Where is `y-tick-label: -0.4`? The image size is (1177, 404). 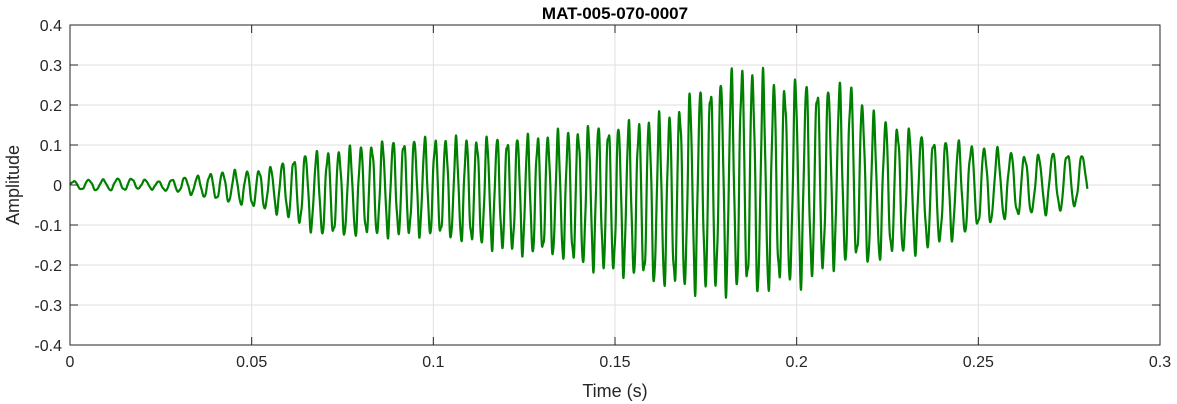
y-tick-label: -0.4 is located at coordinates (48, 346).